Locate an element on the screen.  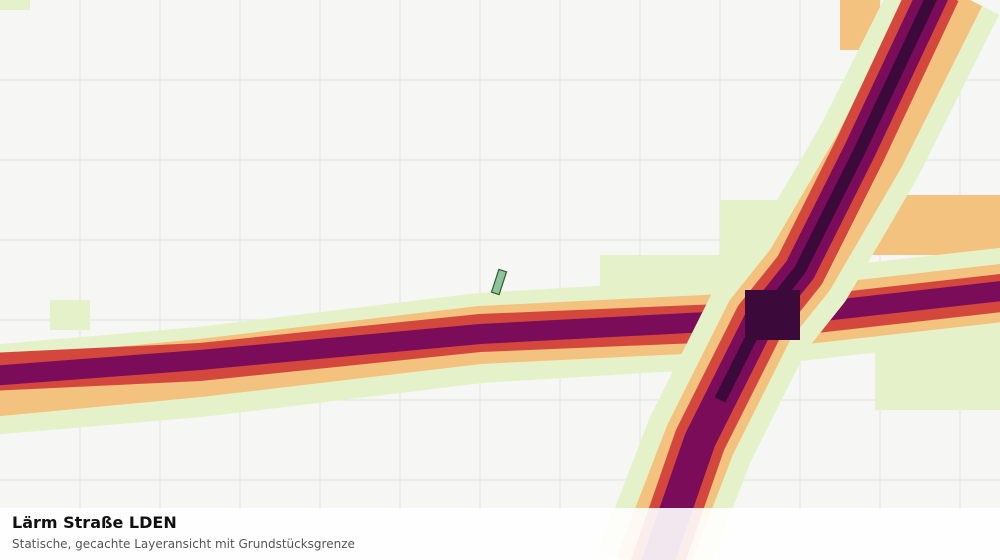
parcel-boundary is located at coordinates (499, 282).